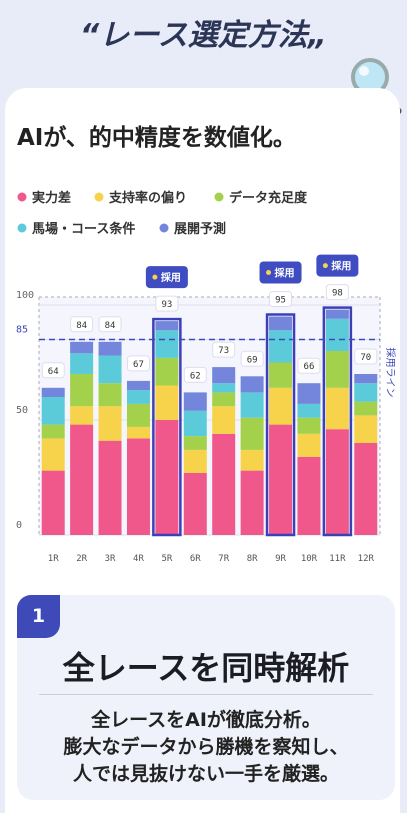 The width and height of the screenshot is (407, 813). Describe the element at coordinates (252, 559) in the screenshot. I see `x-tick-label: 8R` at that location.